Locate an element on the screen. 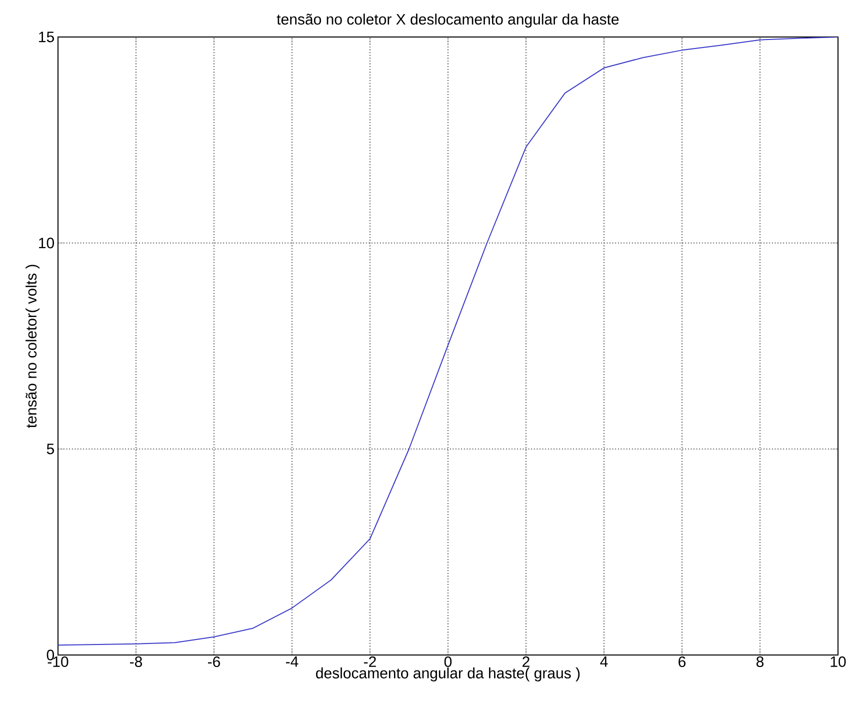 Image resolution: width=851 pixels, height=702 pixels. x-tick-label: -8 is located at coordinates (136, 662).